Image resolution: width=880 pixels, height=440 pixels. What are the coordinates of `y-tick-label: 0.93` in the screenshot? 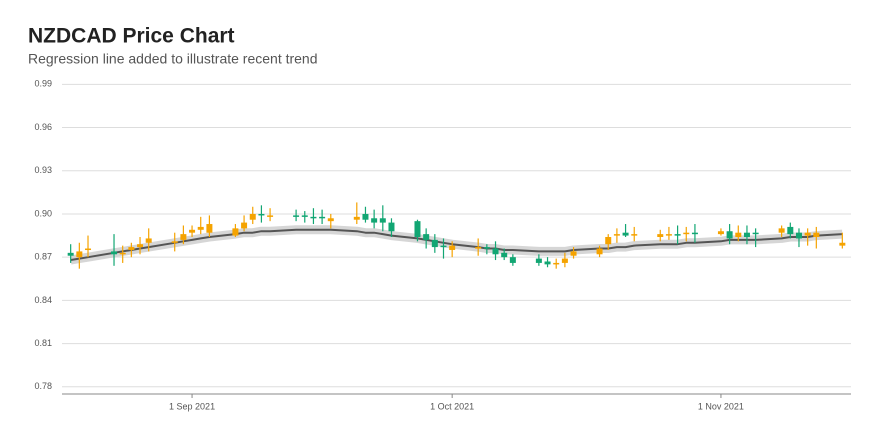 It's located at (43, 170).